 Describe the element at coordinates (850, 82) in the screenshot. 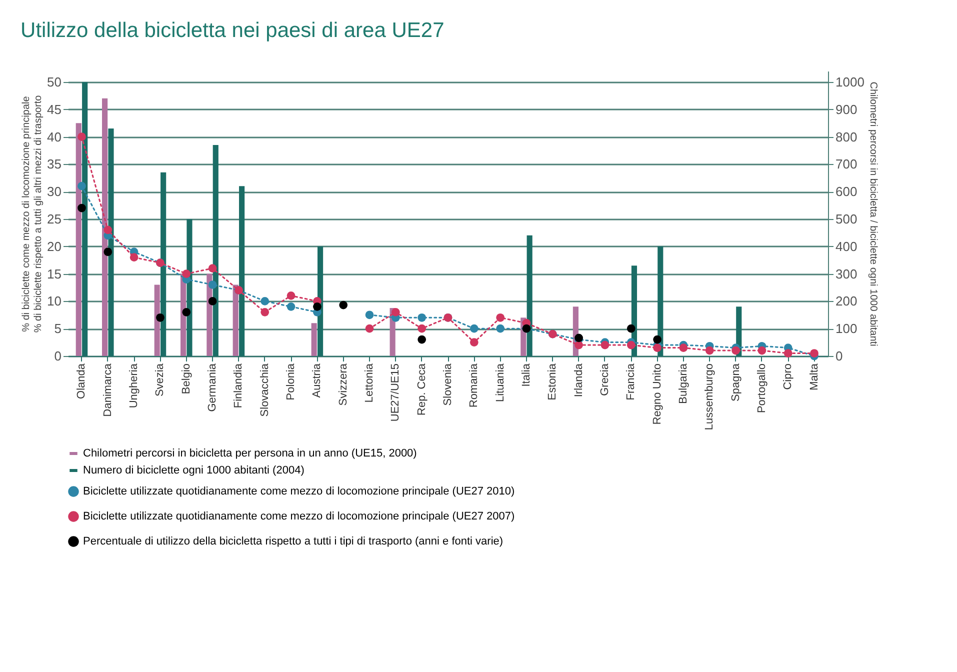

I see `y2-tick-label: 1000` at that location.